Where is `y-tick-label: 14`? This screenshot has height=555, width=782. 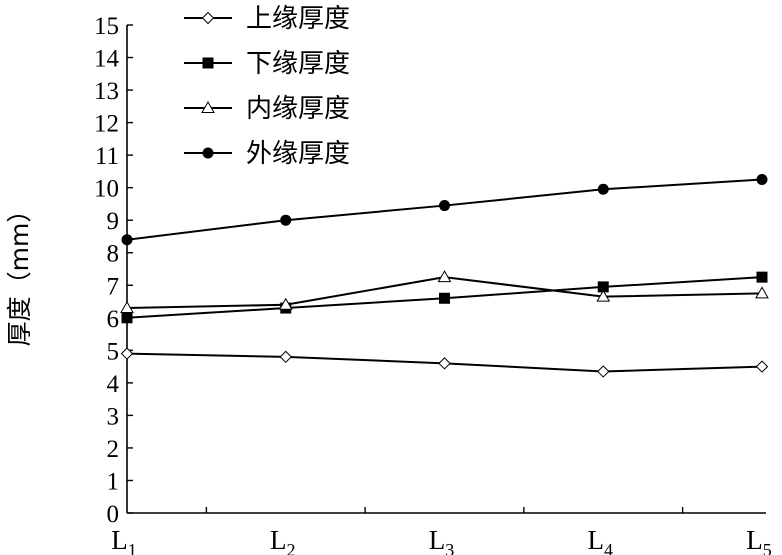
y-tick-label: 14 is located at coordinates (107, 59).